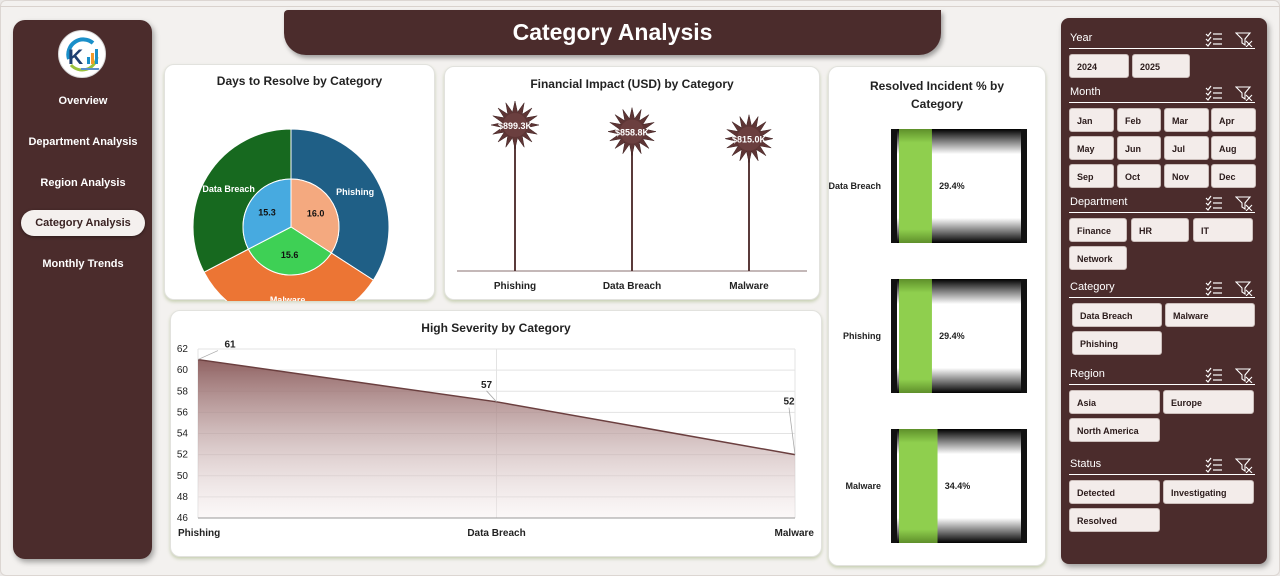  What do you see at coordinates (183, 497) in the screenshot?
I see `severity-ytick-48: 48` at bounding box center [183, 497].